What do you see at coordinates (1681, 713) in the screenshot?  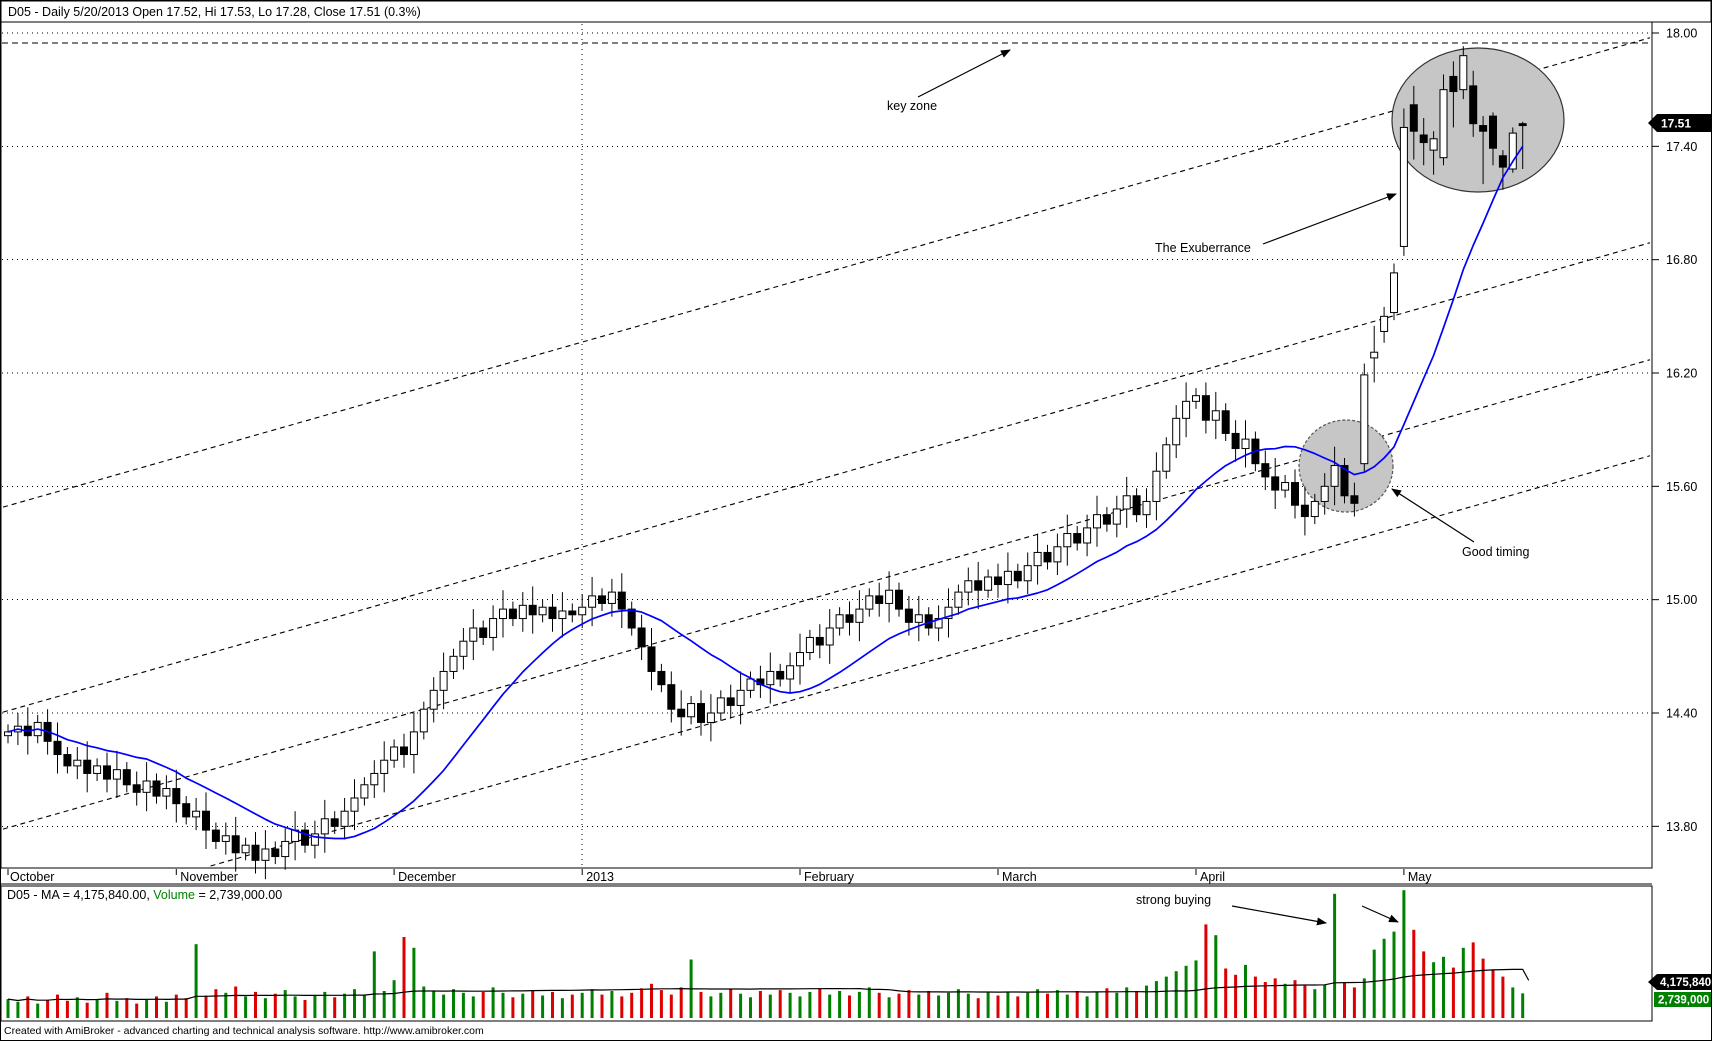 I see `price-axis-label: 14.40` at bounding box center [1681, 713].